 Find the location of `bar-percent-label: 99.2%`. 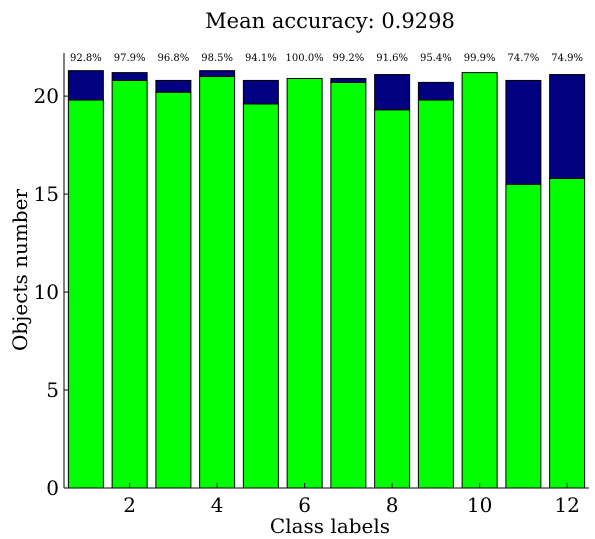

bar-percent-label: 99.2% is located at coordinates (348, 58).